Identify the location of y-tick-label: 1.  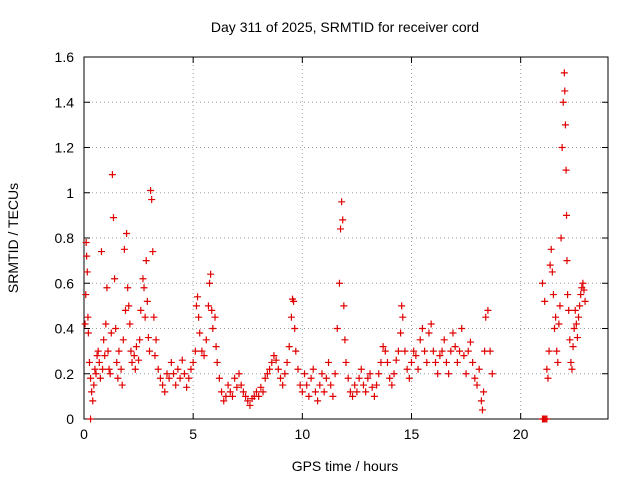
(70, 193).